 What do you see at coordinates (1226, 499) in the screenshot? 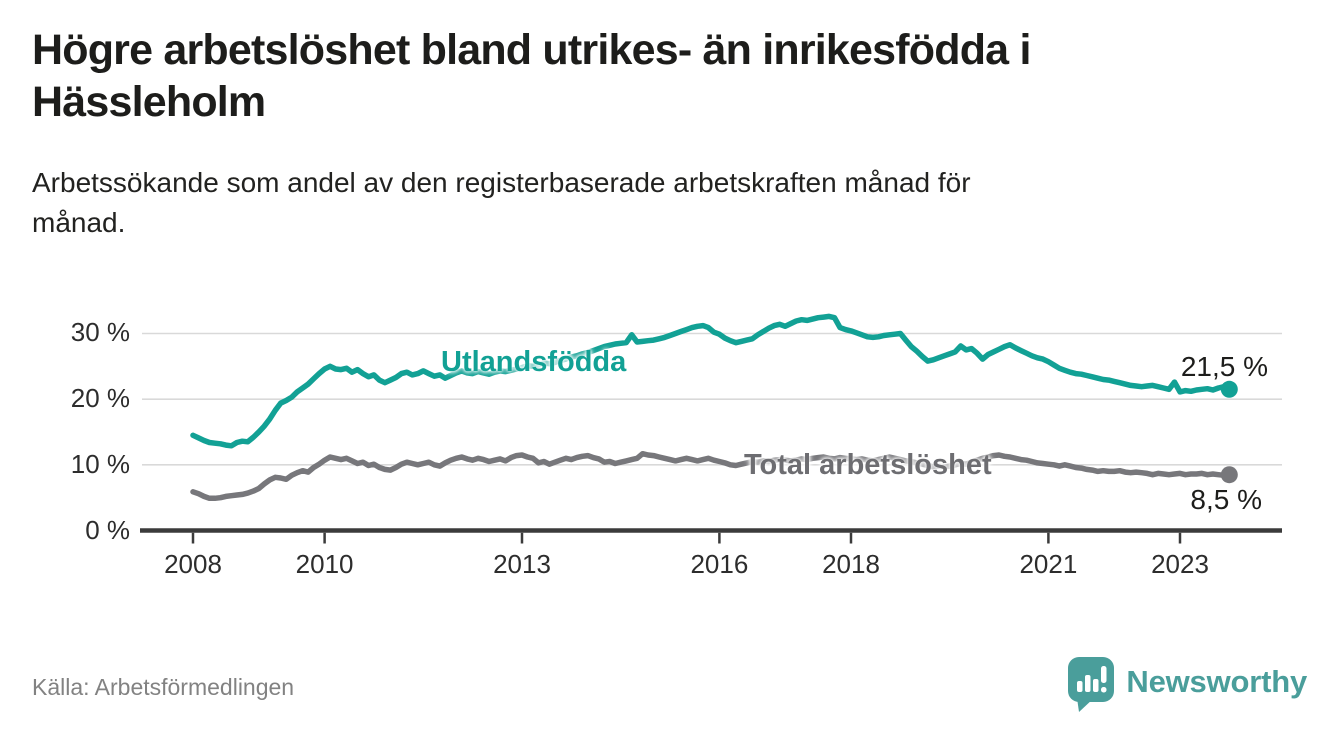
I see `end-value-label-total: 8,5 %` at bounding box center [1226, 499].